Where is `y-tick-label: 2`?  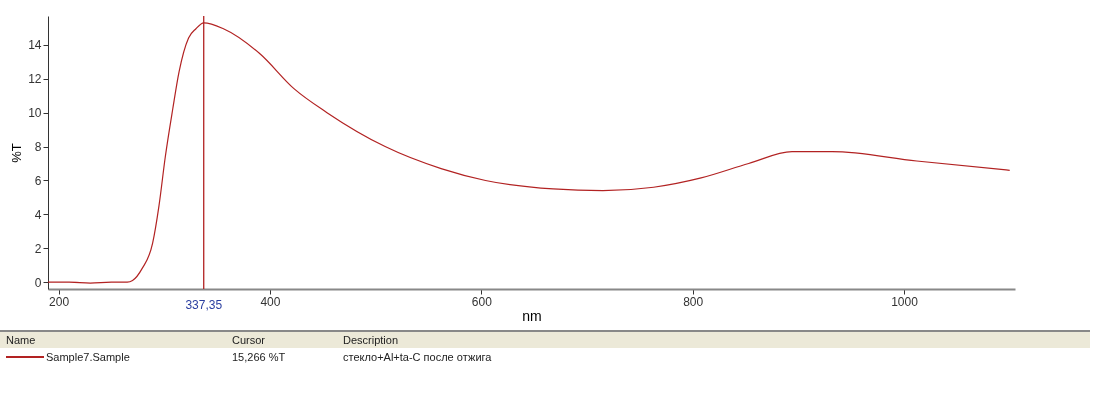
y-tick-label: 2 is located at coordinates (38, 248).